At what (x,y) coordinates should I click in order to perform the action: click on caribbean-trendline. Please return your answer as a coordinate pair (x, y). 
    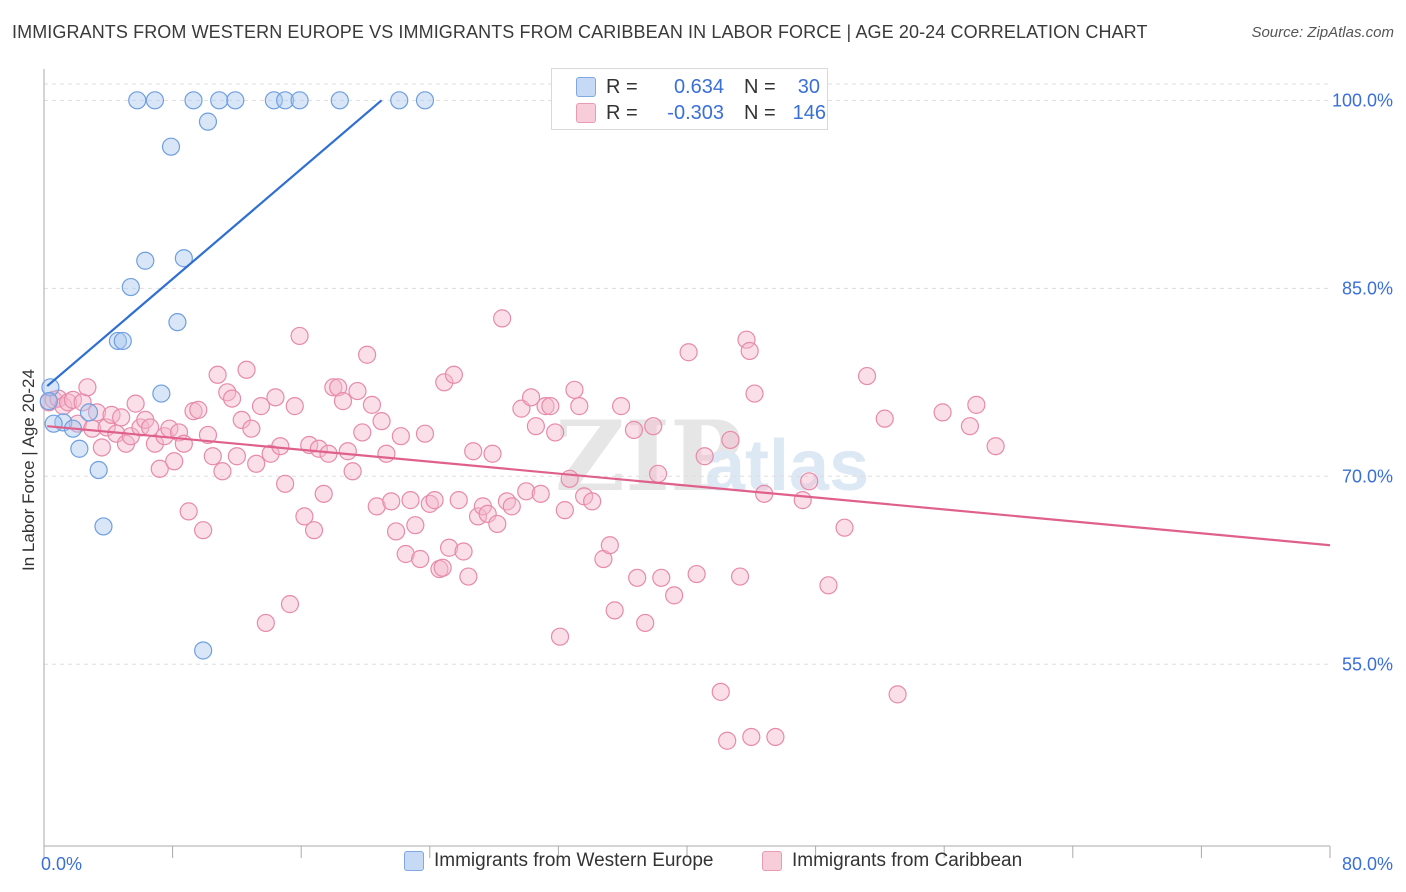
    Looking at the image, I should click on (689, 486).